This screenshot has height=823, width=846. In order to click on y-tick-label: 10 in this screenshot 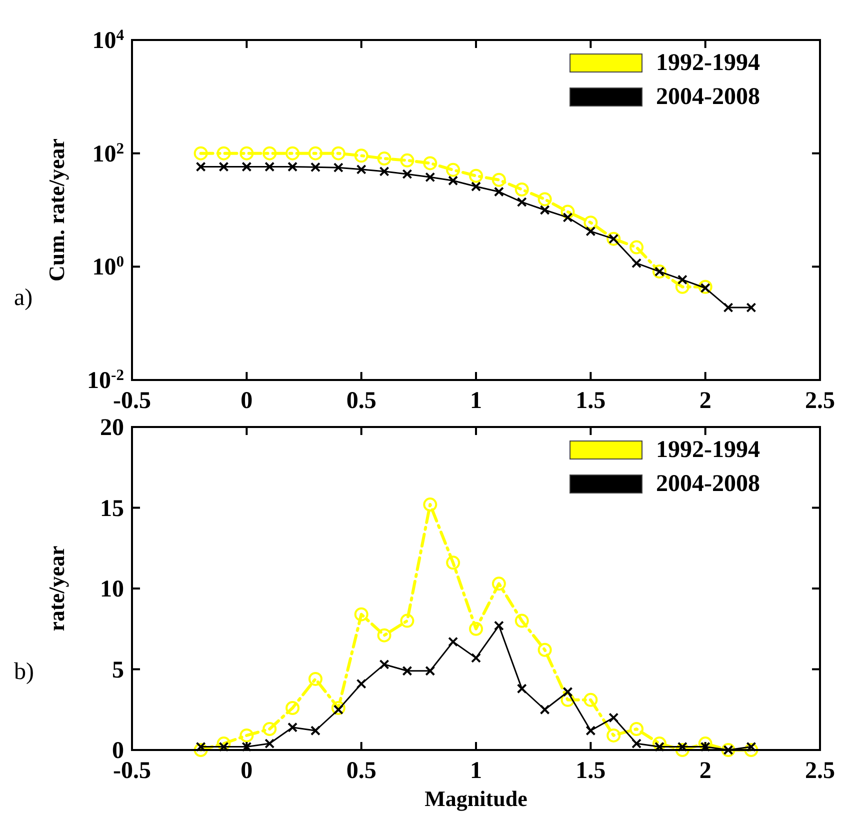, I will do `click(112, 589)`.